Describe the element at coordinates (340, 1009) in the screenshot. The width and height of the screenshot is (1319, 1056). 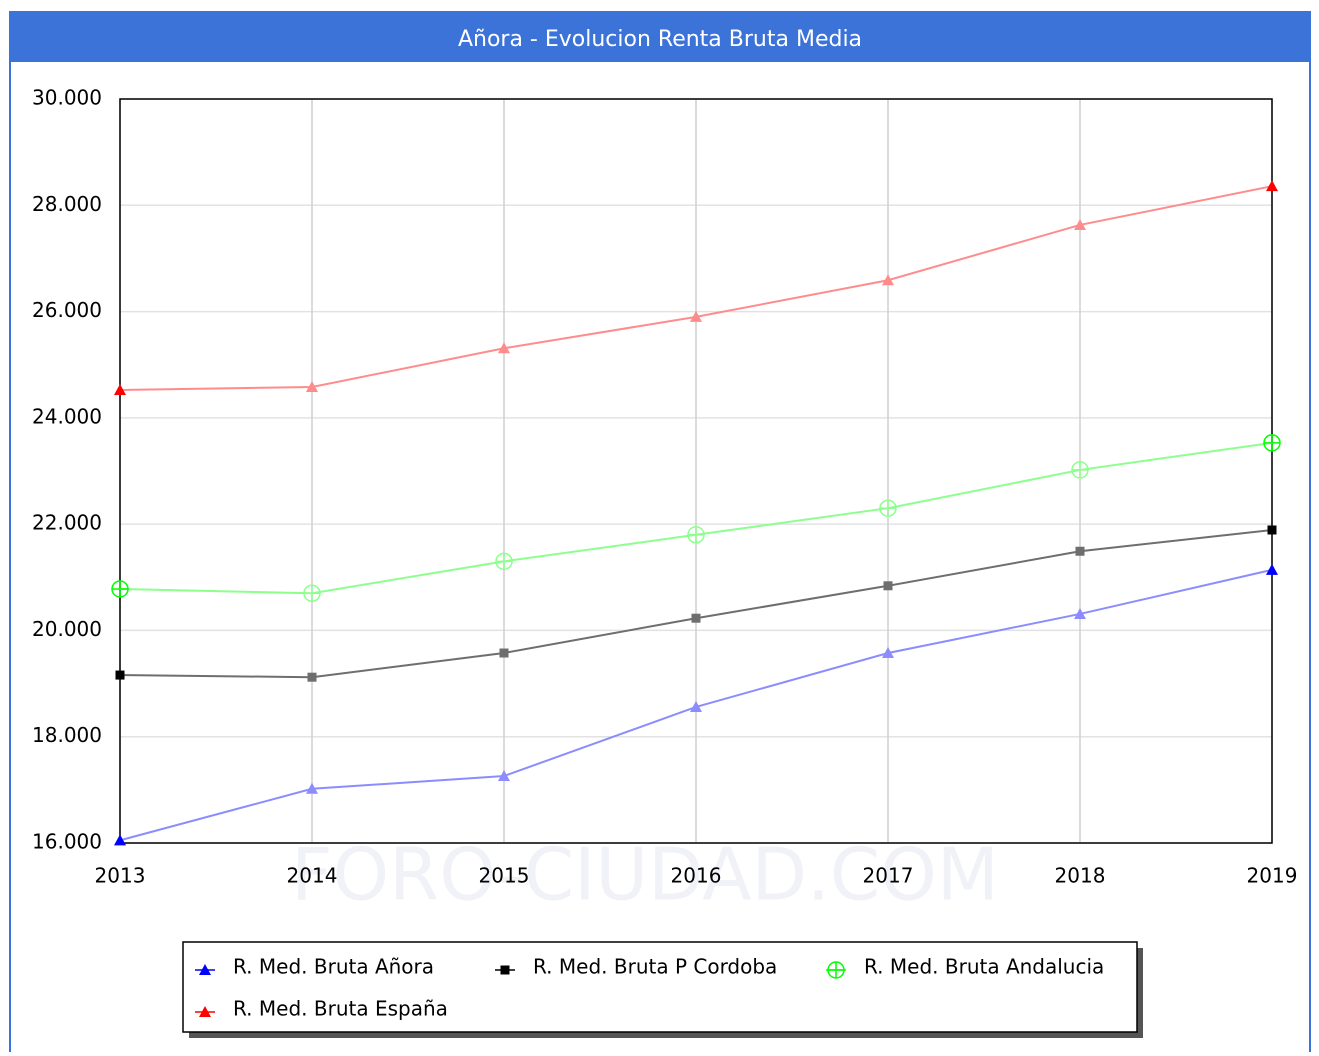
I see `legend-label: R. Med. Bruta España` at that location.